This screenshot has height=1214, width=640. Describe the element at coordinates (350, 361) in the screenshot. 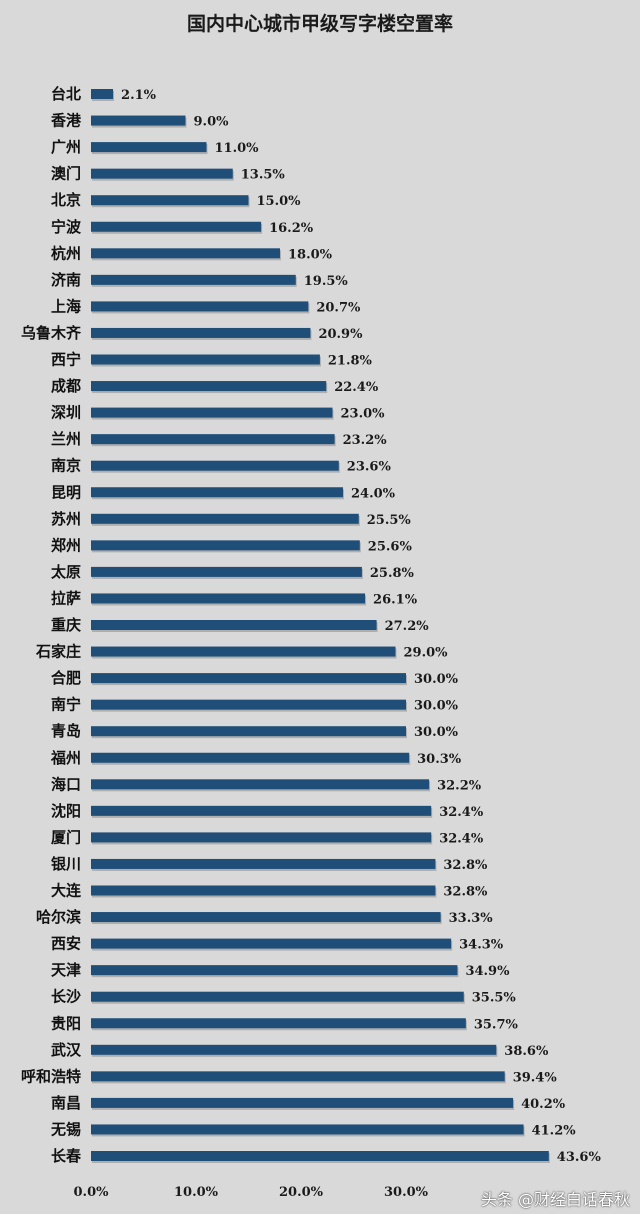

I see `value-label: 21.8%` at that location.